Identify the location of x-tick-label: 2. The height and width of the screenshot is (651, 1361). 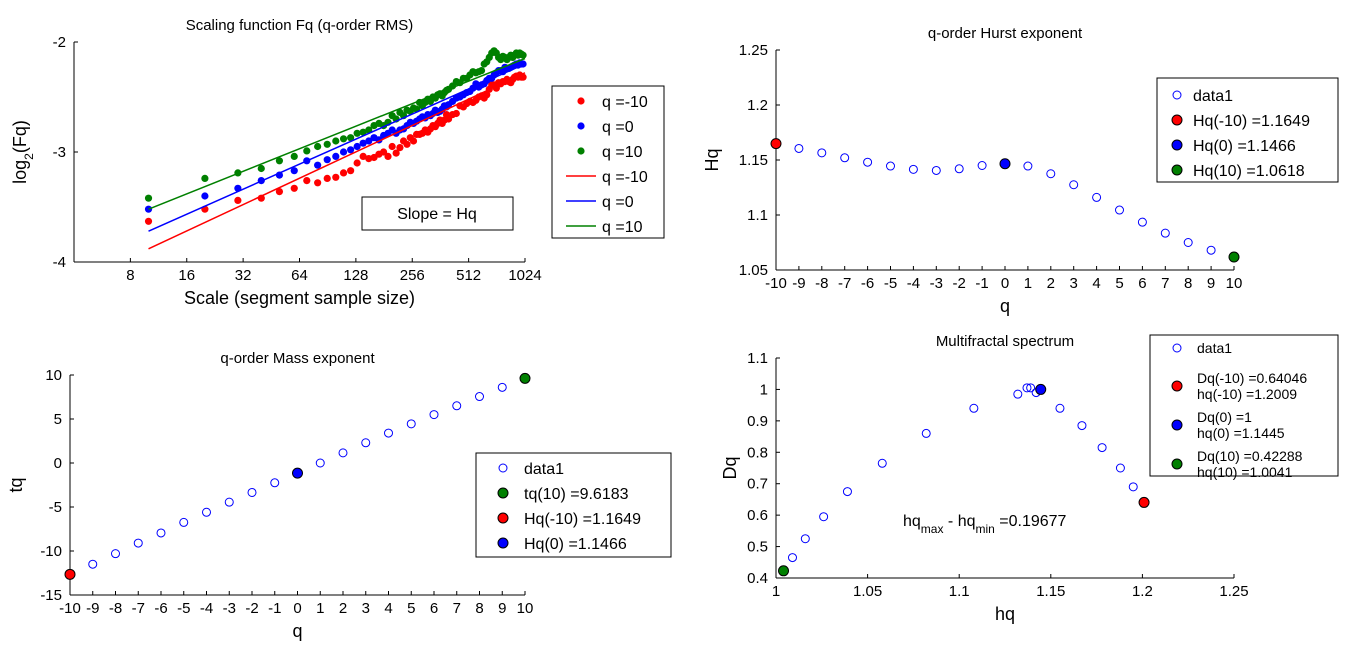
(343, 608).